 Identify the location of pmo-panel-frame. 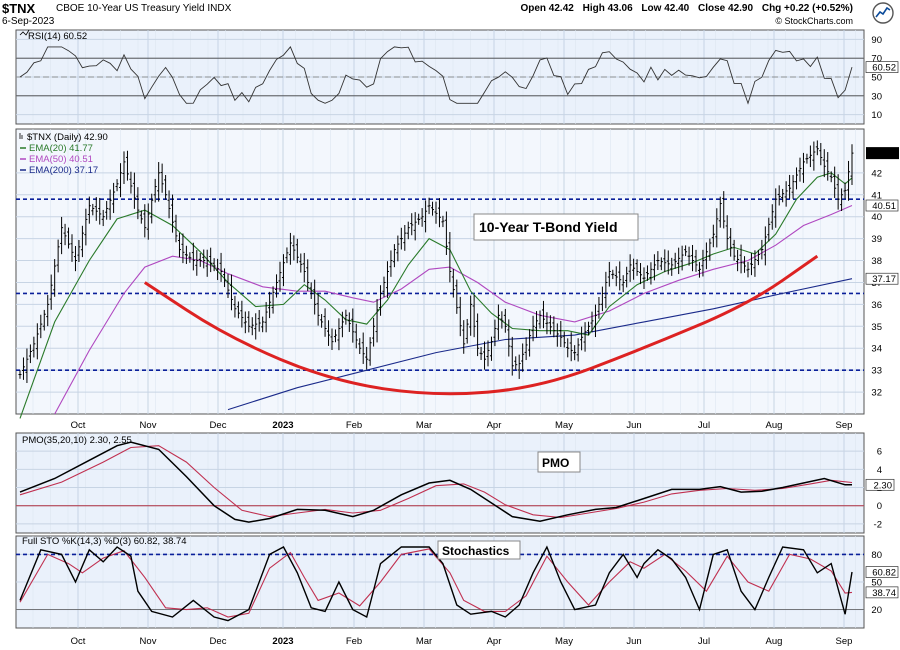
(440, 483).